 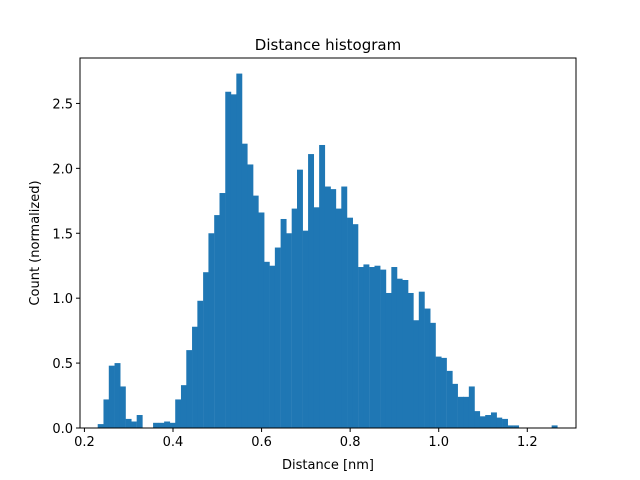 I want to click on x-axis-ticks: 0.2 0.4 0.6 0.8 1.0 1.2, so click(x=306, y=439).